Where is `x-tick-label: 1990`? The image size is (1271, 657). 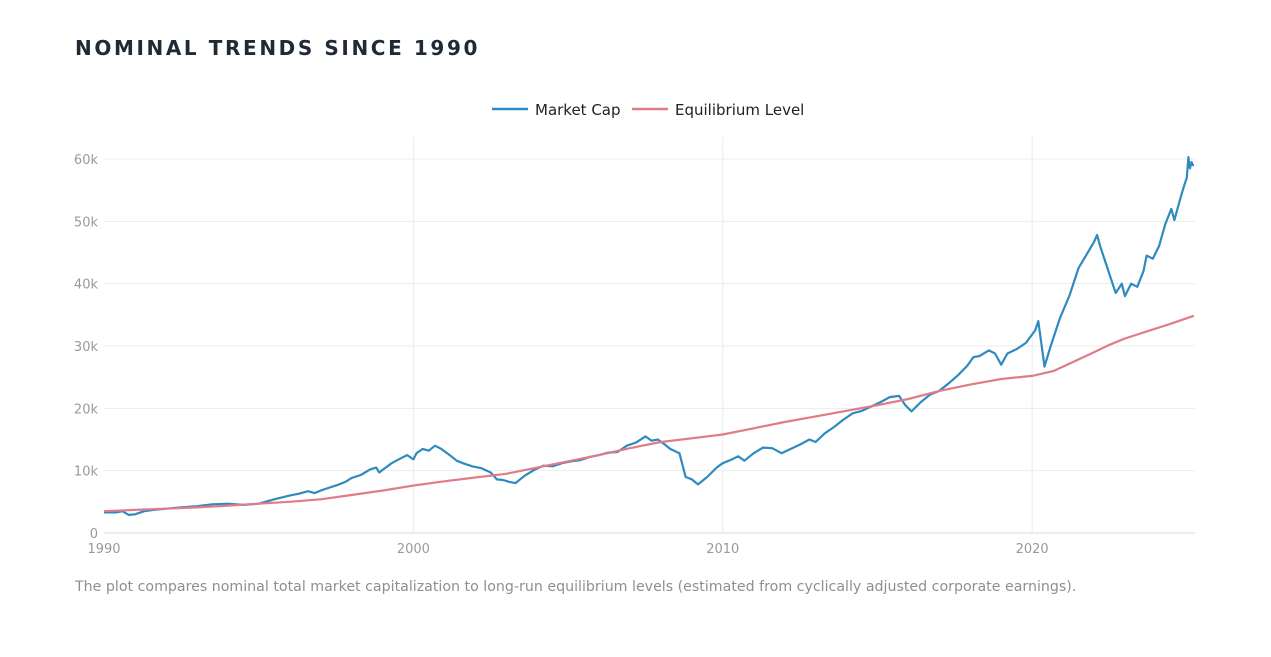 x-tick-label: 1990 is located at coordinates (103, 549).